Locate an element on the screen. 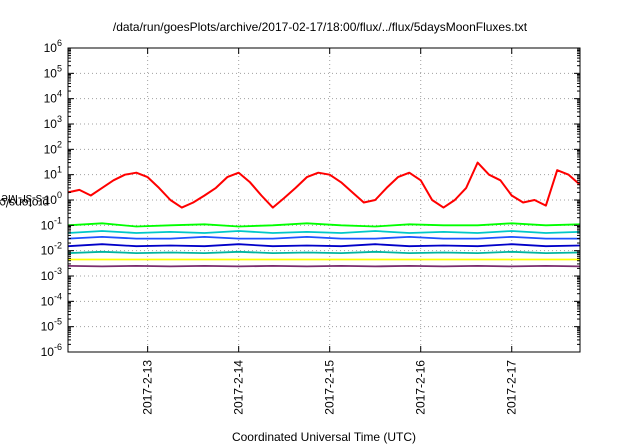 The height and width of the screenshot is (448, 640). y-tick-label: 10⁻⁵ is located at coordinates (51, 325).